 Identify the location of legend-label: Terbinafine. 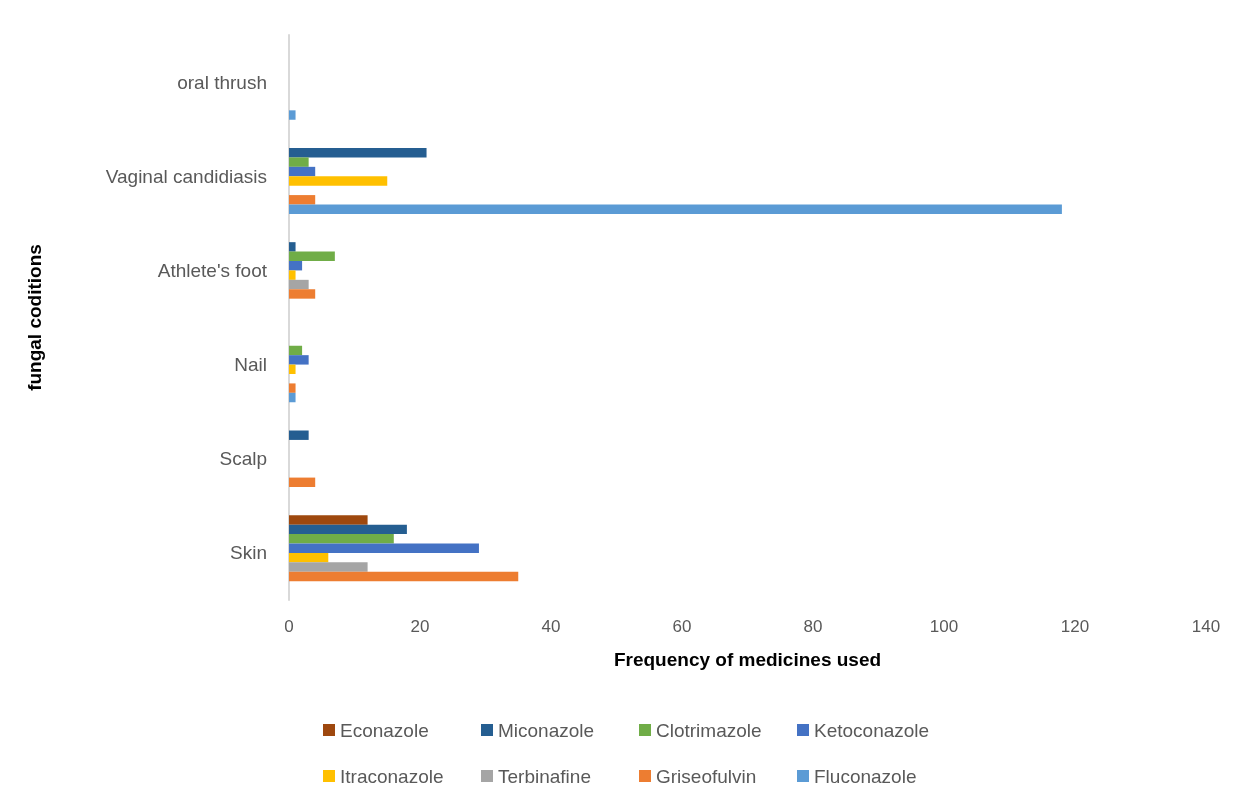
(544, 776).